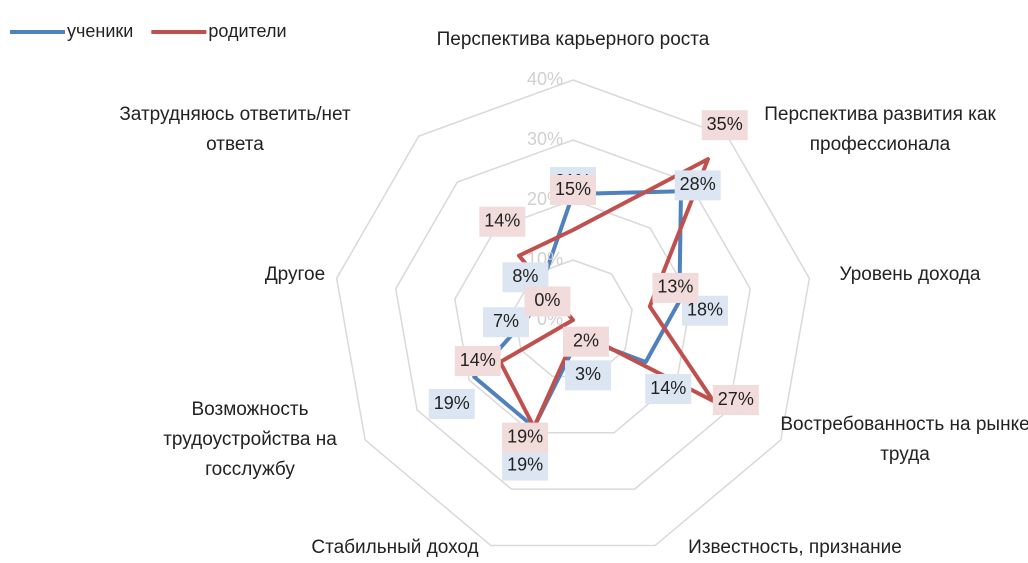  What do you see at coordinates (100, 31) in the screenshot?
I see `legend-label: ученики` at bounding box center [100, 31].